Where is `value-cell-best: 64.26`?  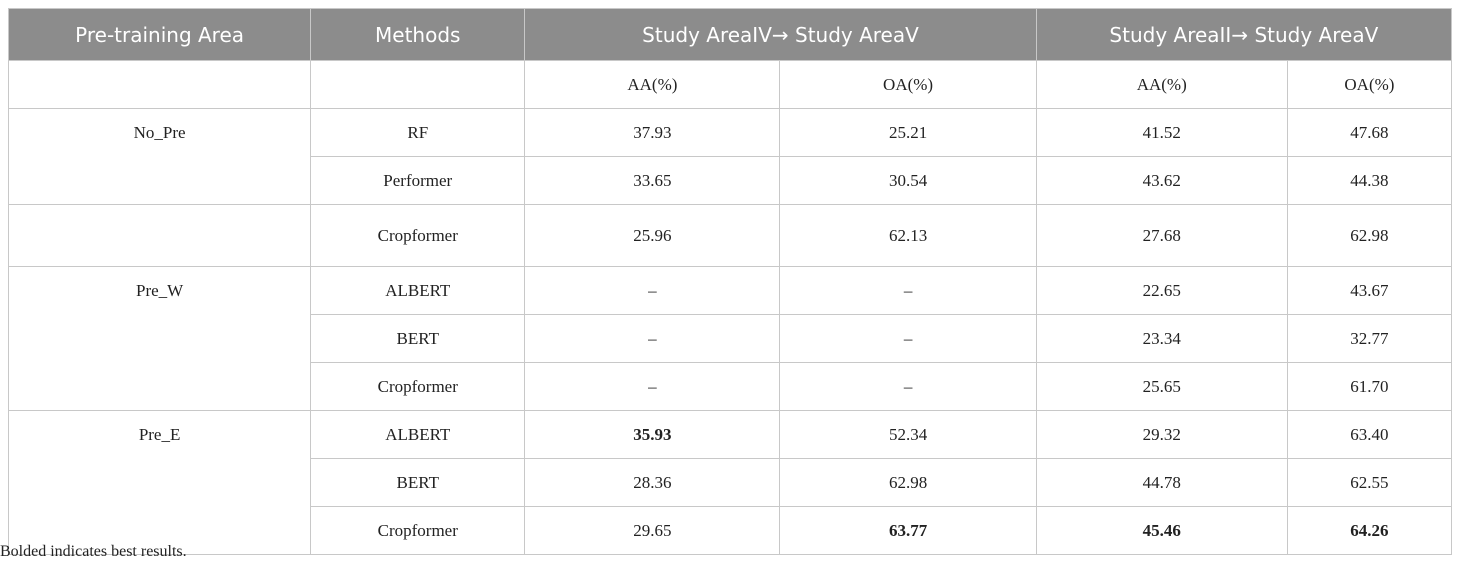
value-cell-best: 64.26 is located at coordinates (1369, 530).